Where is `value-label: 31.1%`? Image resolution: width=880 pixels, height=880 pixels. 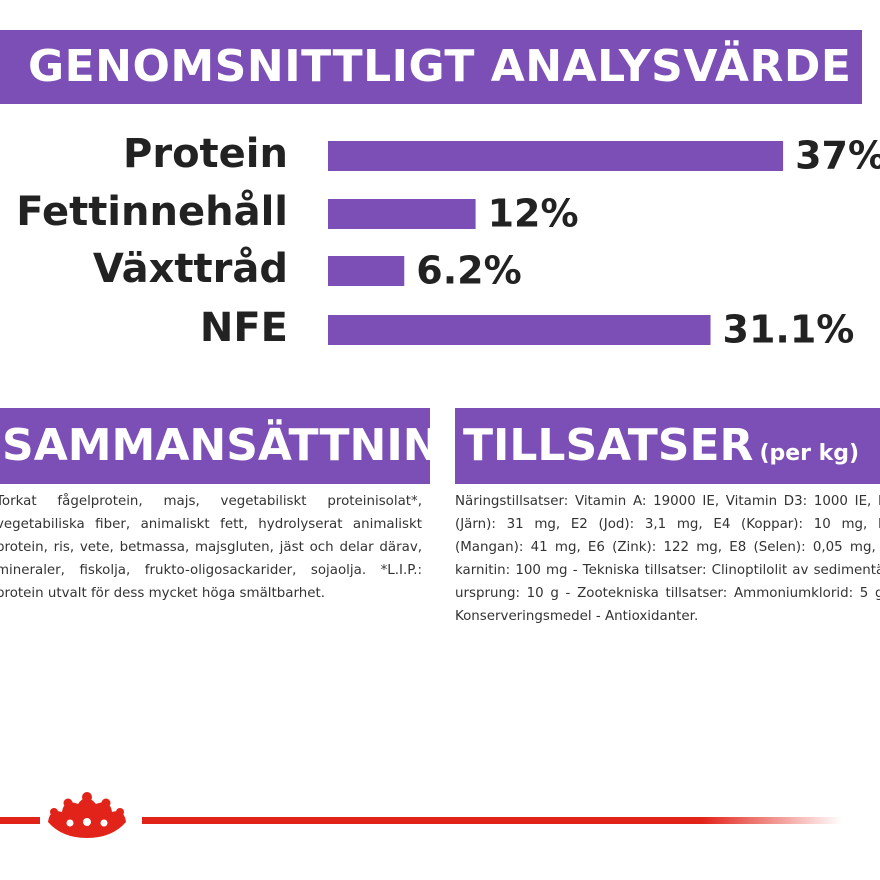 value-label: 31.1% is located at coordinates (789, 330).